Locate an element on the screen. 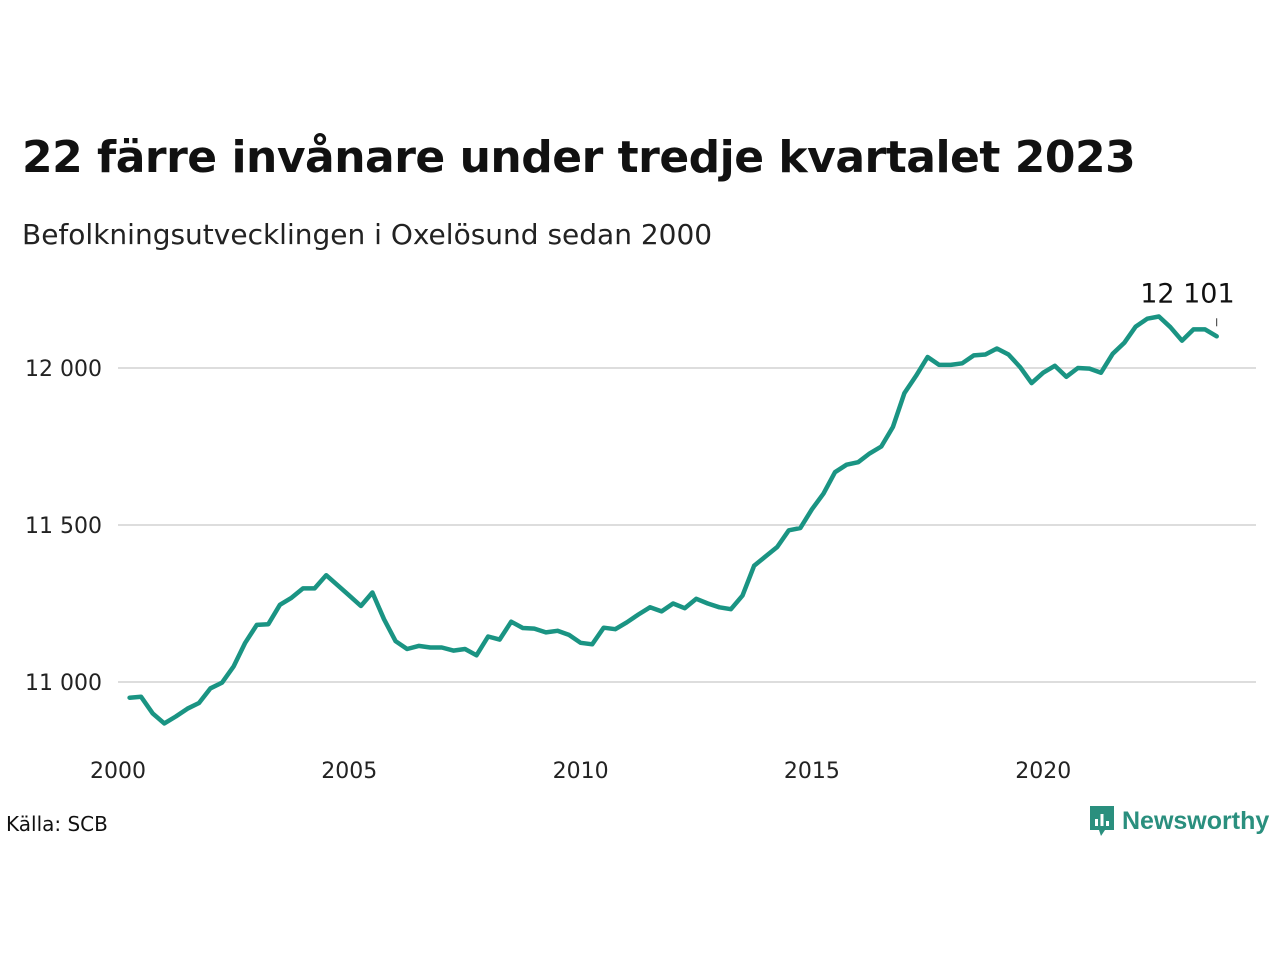 The height and width of the screenshot is (960, 1280). x-axis-labels: 2000 2005 2010 2015 2020 is located at coordinates (580, 771).